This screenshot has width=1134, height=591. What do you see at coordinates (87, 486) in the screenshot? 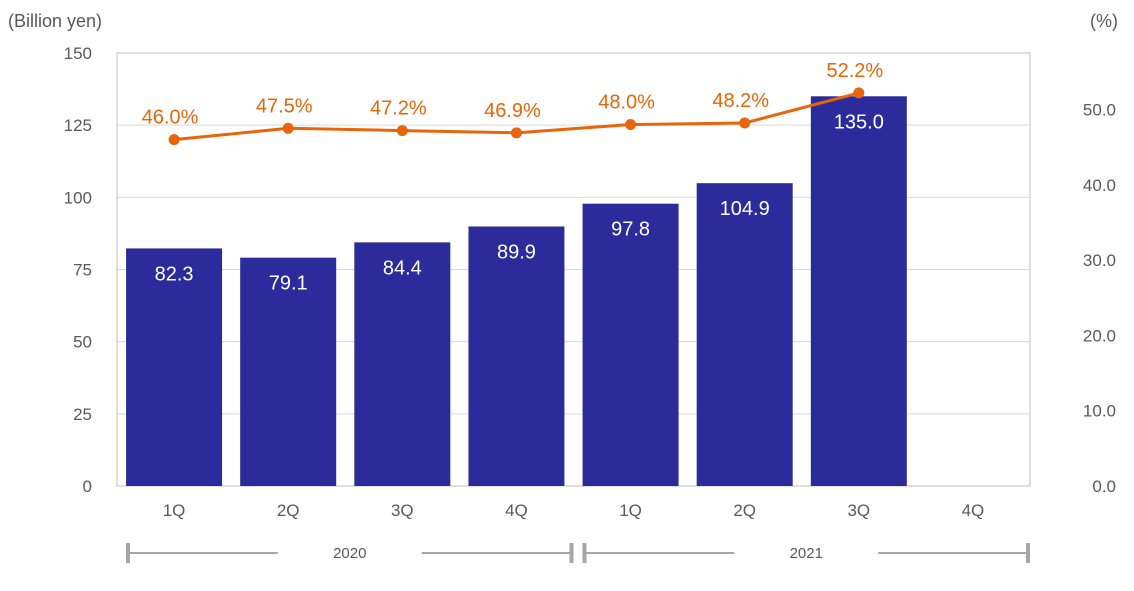
I see `left-tick-label: 0` at bounding box center [87, 486].